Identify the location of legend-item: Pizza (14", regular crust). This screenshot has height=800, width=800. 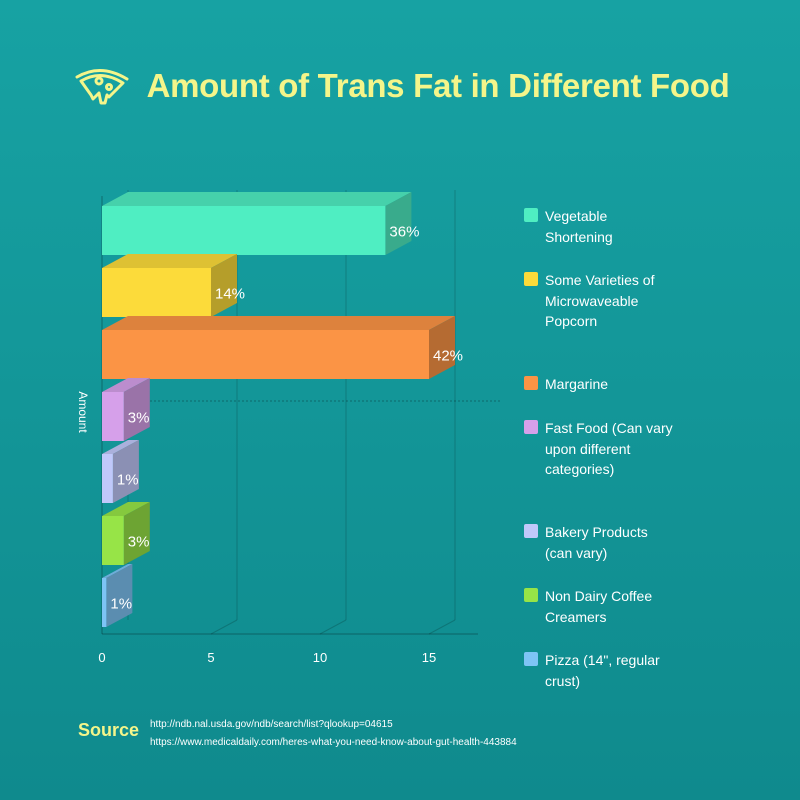
(599, 670).